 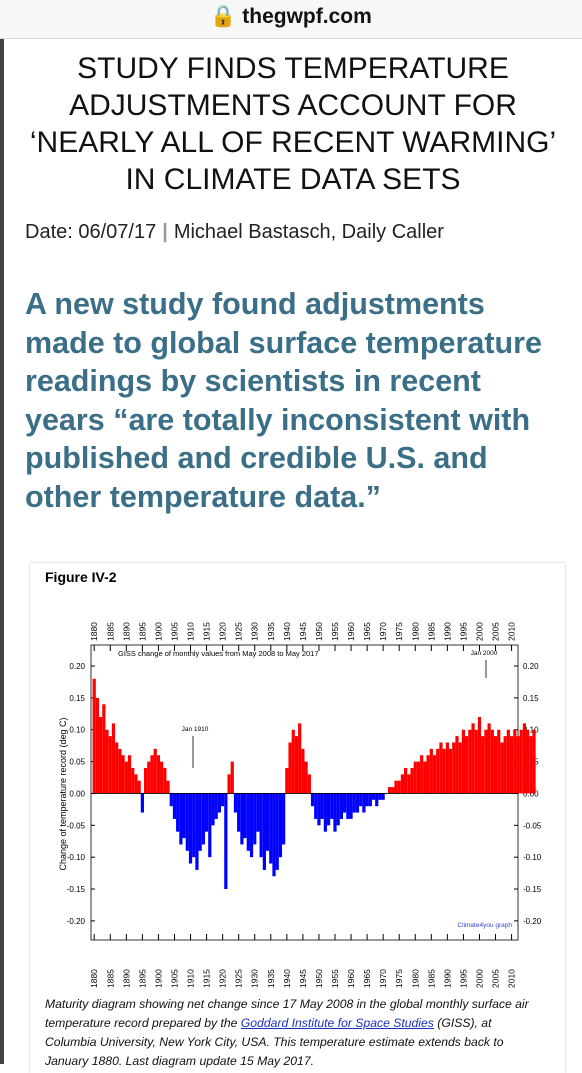 I want to click on x-tick-label: 1985, so click(x=431, y=978).